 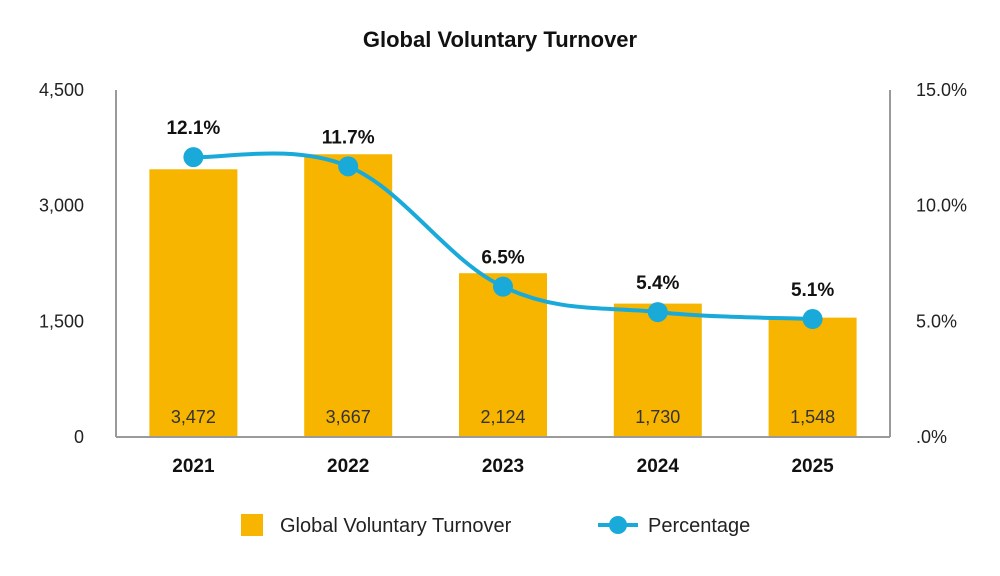 What do you see at coordinates (500, 39) in the screenshot?
I see `chart-title: Global Voluntary Turnover` at bounding box center [500, 39].